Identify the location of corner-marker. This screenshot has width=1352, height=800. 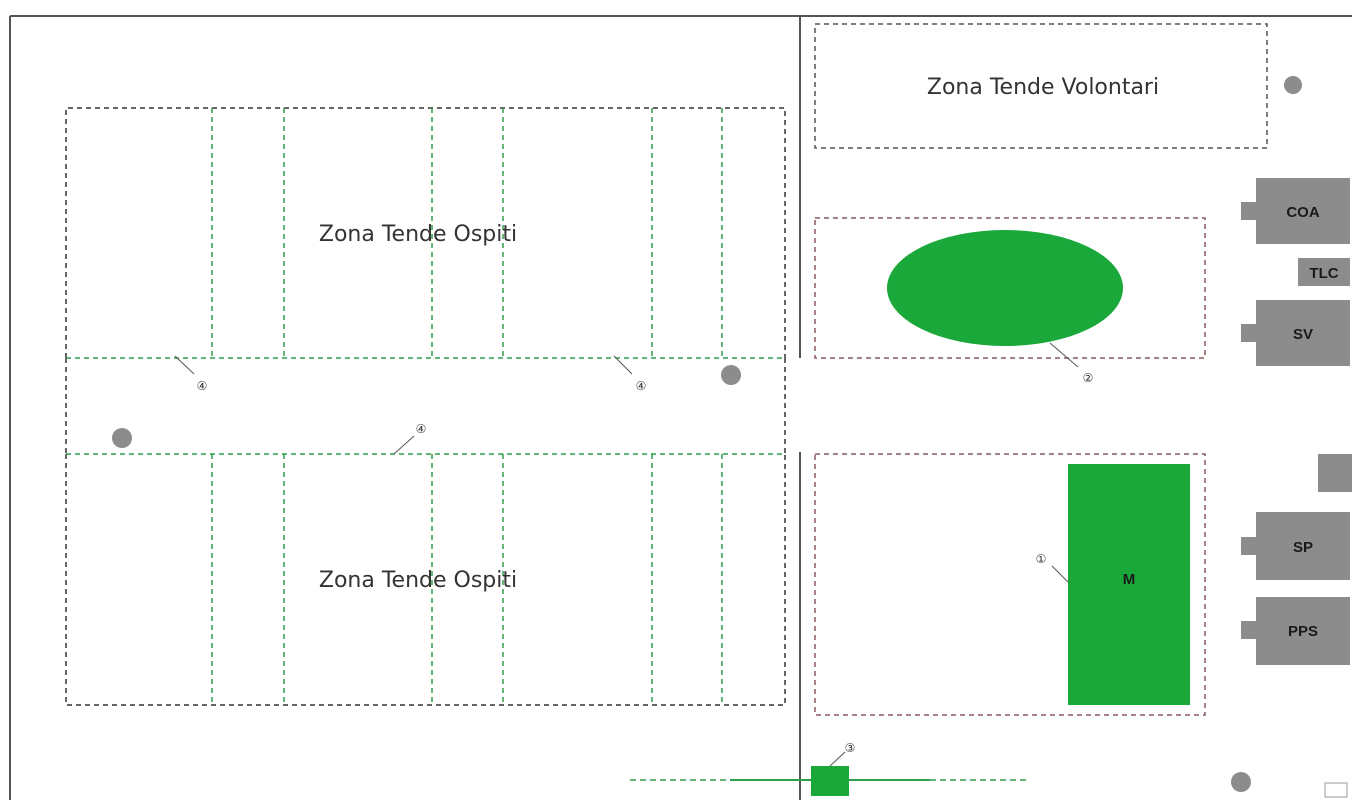
(1336, 790).